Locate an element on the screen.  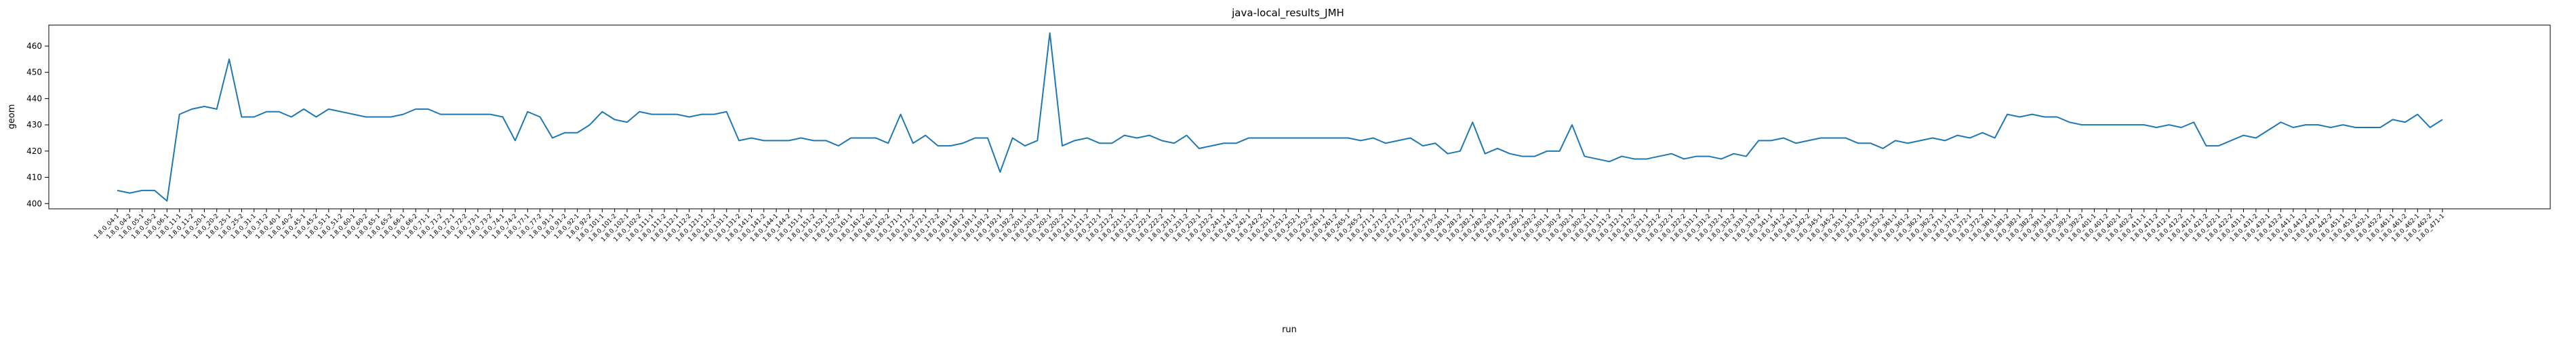
y-axis-ticks: 400 410 420 430 440 450 460 is located at coordinates (37, 125).